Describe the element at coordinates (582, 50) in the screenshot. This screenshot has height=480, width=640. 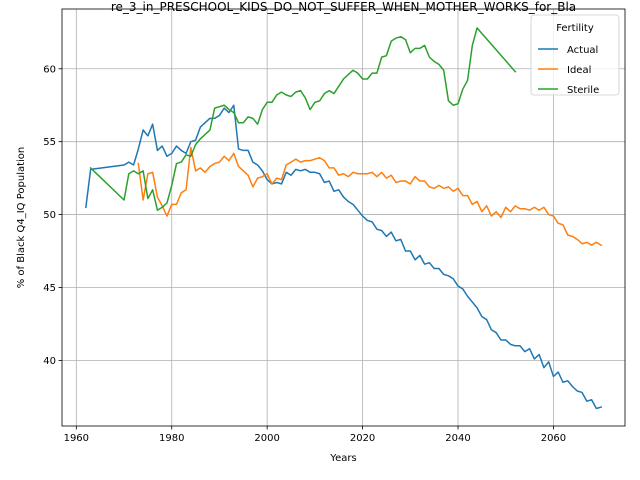
I see `legend-label-actual: Actual` at that location.